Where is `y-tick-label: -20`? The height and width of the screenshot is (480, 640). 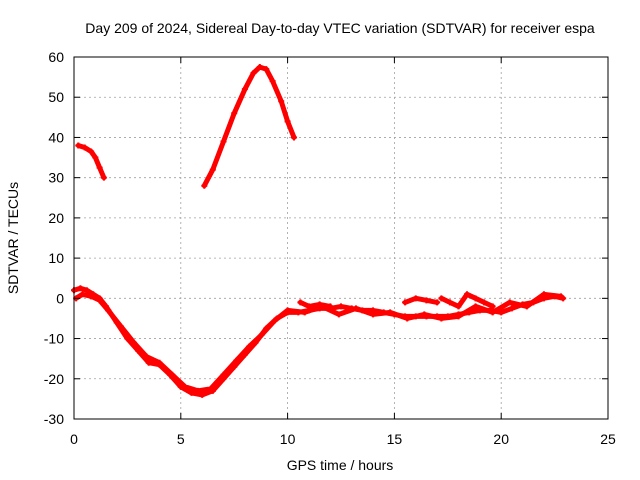 y-tick-label: -20 is located at coordinates (54, 379).